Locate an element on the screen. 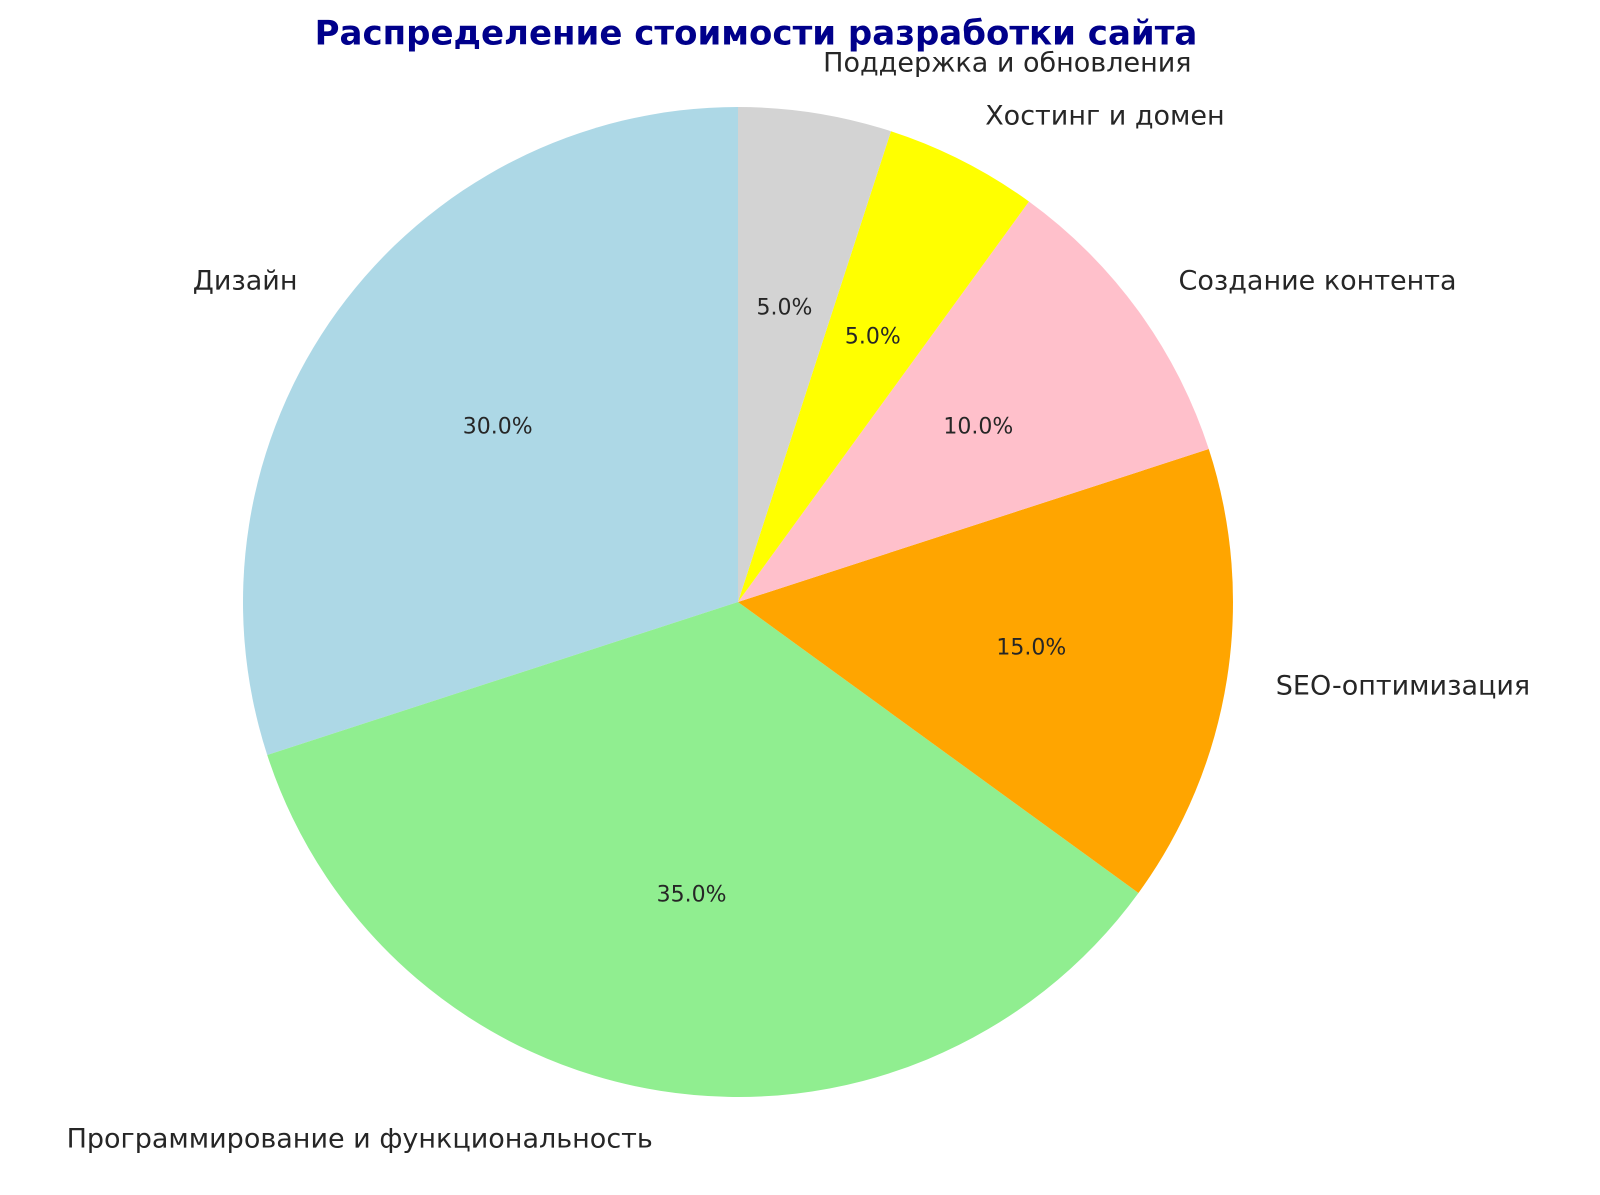 The height and width of the screenshot is (1195, 1600). slice-label: Хостинг и домен is located at coordinates (1105, 115).